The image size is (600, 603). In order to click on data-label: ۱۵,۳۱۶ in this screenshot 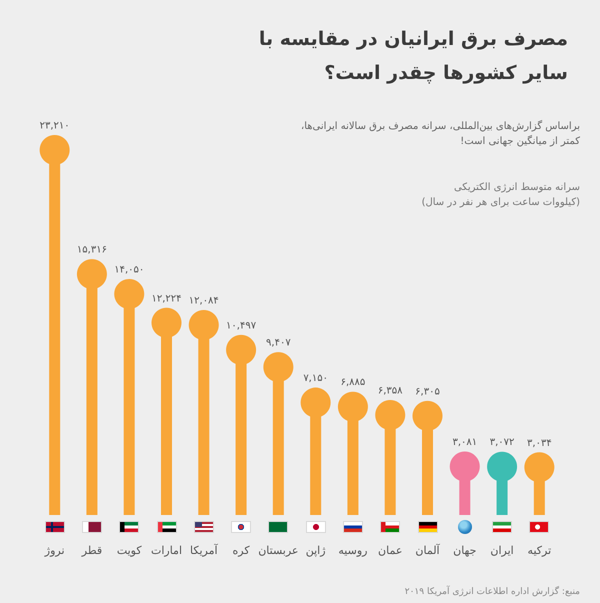, I will do `click(91, 250)`.